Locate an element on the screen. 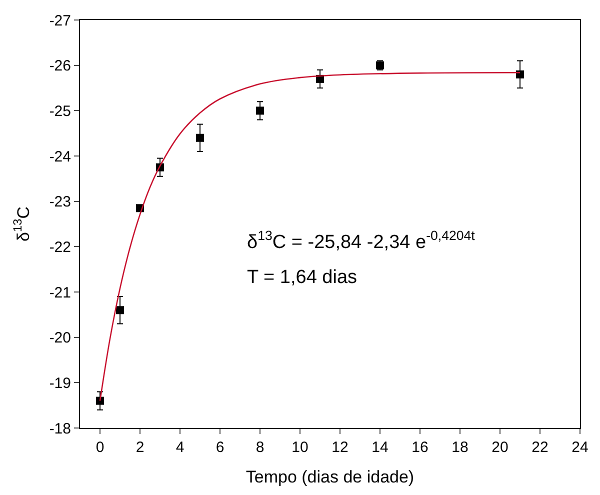  x-tick-label: 14 is located at coordinates (380, 447).